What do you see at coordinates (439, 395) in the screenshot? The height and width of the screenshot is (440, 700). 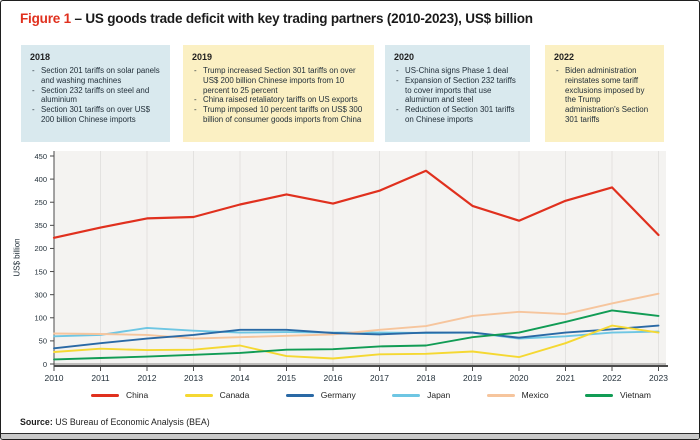 I see `legend-label: Japan` at bounding box center [439, 395].